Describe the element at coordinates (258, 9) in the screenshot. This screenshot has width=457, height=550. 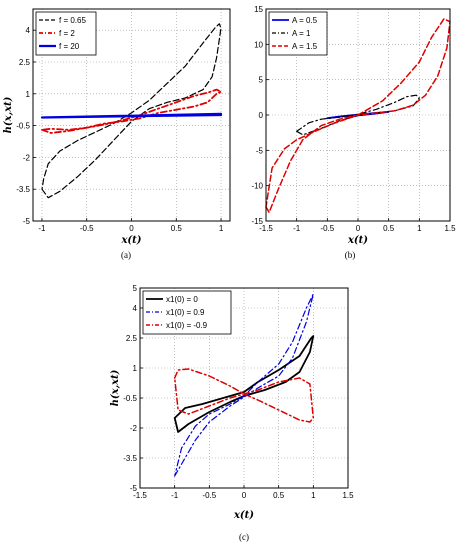
I see `y-tick-label: 15` at that location.